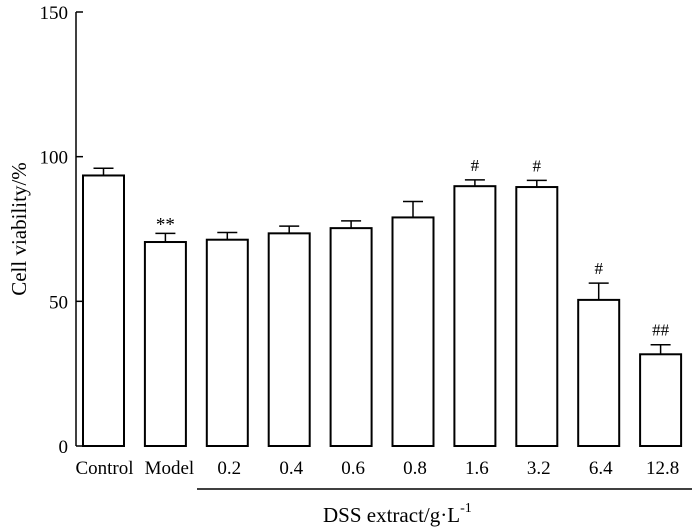  What do you see at coordinates (64, 447) in the screenshot?
I see `y-tick-label: 0` at bounding box center [64, 447].